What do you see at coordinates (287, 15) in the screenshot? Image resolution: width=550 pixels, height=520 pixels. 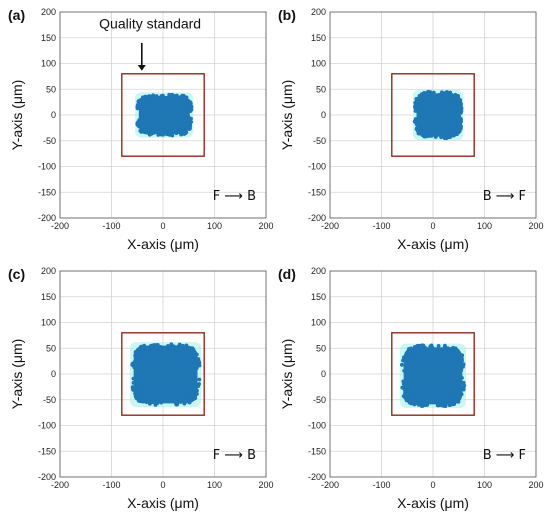 I see `panel-label: (b)` at bounding box center [287, 15].